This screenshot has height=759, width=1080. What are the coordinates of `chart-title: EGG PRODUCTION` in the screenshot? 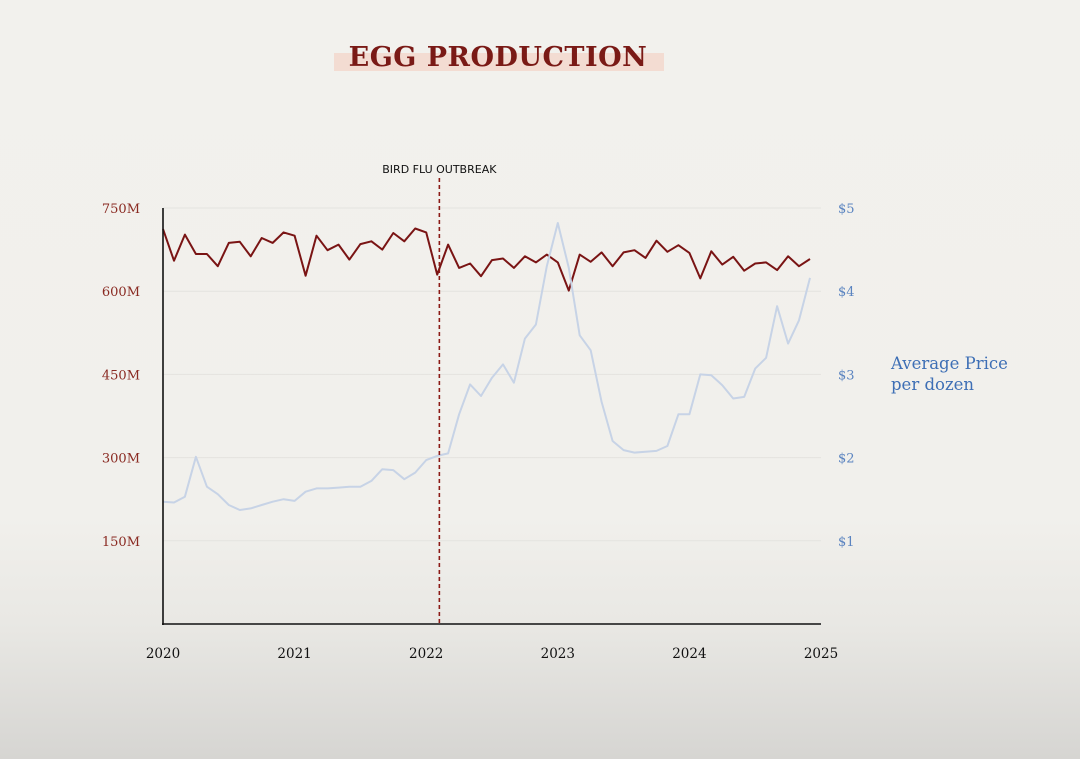 It's located at (498, 57).